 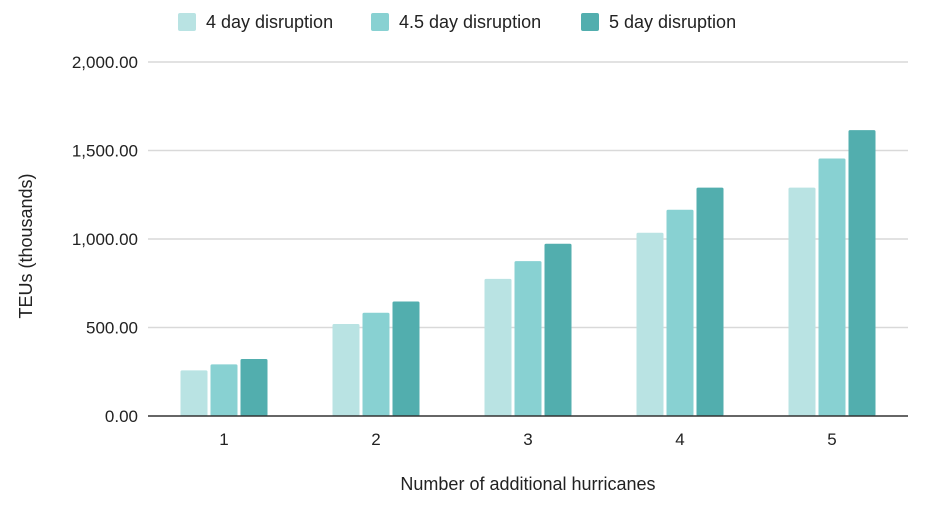 I want to click on legend-label: 4.5 day disruption, so click(x=470, y=22).